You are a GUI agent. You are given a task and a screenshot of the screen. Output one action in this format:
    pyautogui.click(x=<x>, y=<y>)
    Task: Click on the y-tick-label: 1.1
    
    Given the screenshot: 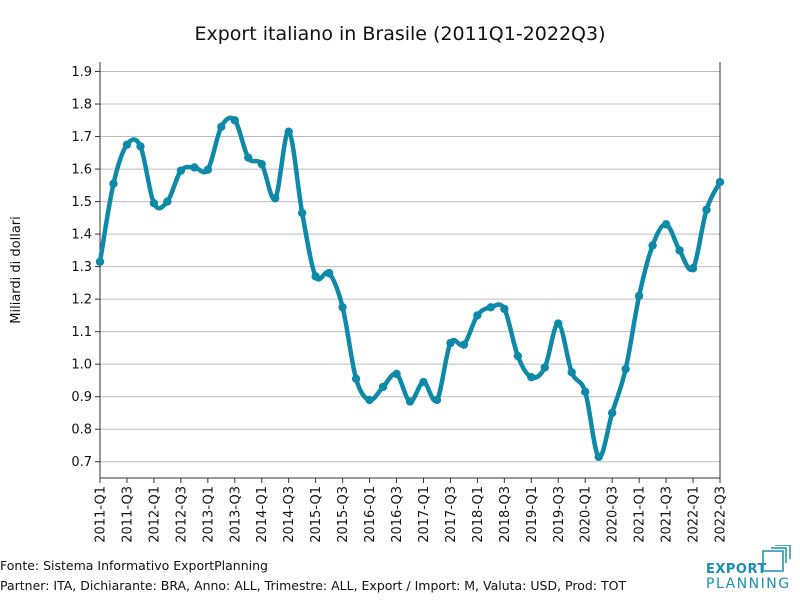 What is the action you would take?
    pyautogui.click(x=81, y=332)
    